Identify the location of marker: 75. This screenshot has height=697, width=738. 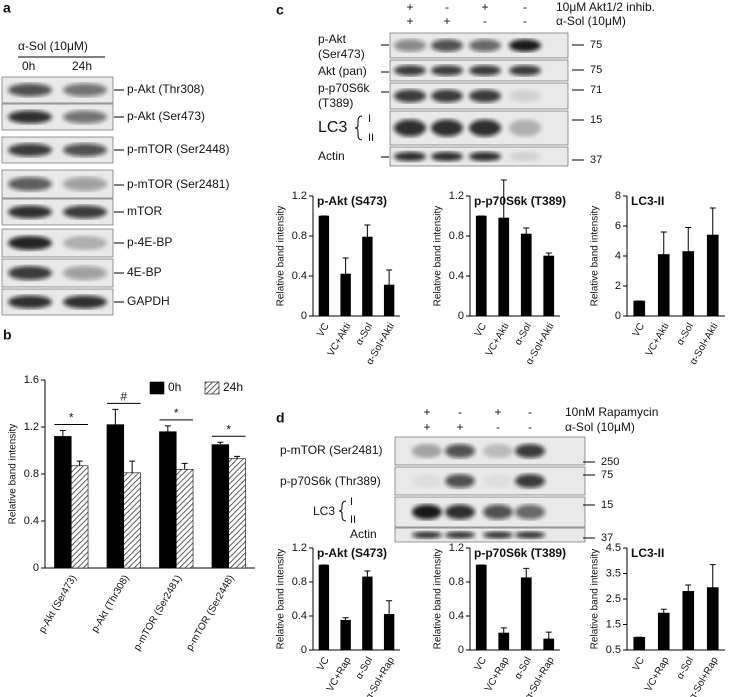
(596, 70).